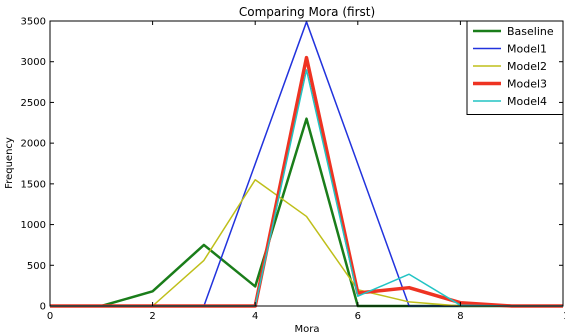 The height and width of the screenshot is (336, 565). Describe the element at coordinates (33, 225) in the screenshot. I see `y-tick-label: 1000` at that location.